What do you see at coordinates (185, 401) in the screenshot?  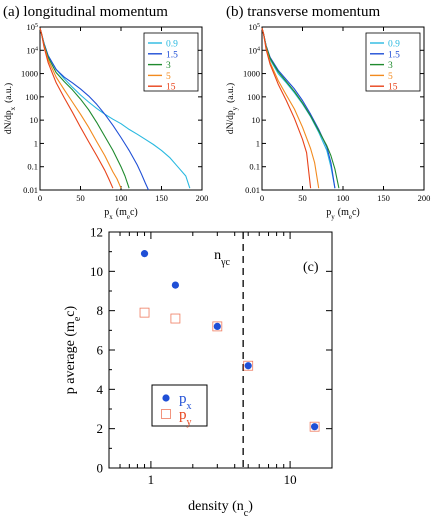 I see `legend-label: px` at bounding box center [185, 401].